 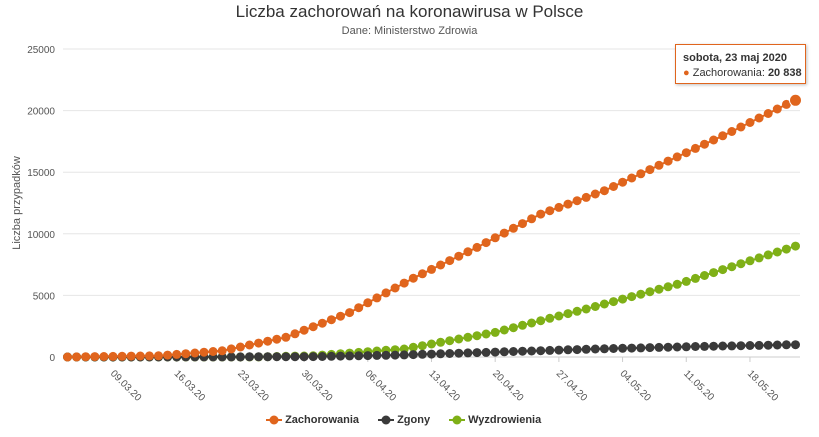 I want to click on x-tick-label: 04.05.20, so click(x=635, y=386).